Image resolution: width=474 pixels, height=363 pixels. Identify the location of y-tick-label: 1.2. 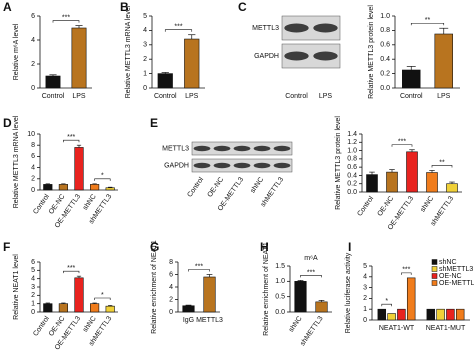
(352, 142).